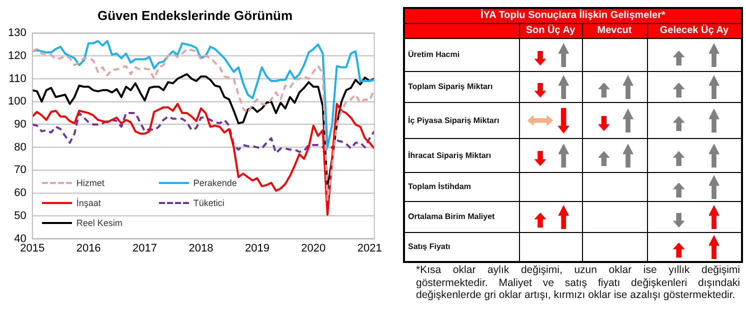 This screenshot has width=746, height=329. What do you see at coordinates (89, 182) in the screenshot?
I see `legend-label: Hizmet` at bounding box center [89, 182].